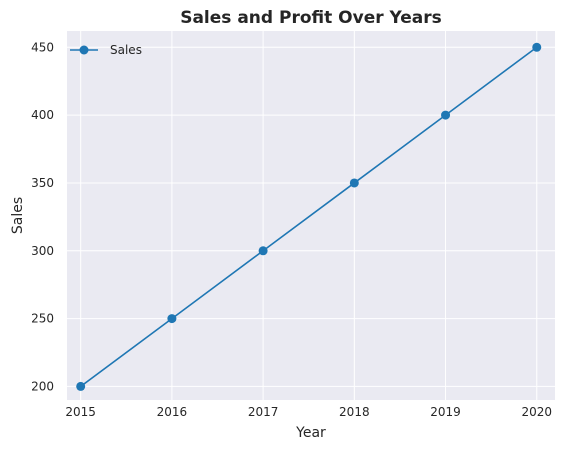 The height and width of the screenshot is (450, 564). What do you see at coordinates (42, 183) in the screenshot?
I see `y-tick-label: 350` at bounding box center [42, 183].